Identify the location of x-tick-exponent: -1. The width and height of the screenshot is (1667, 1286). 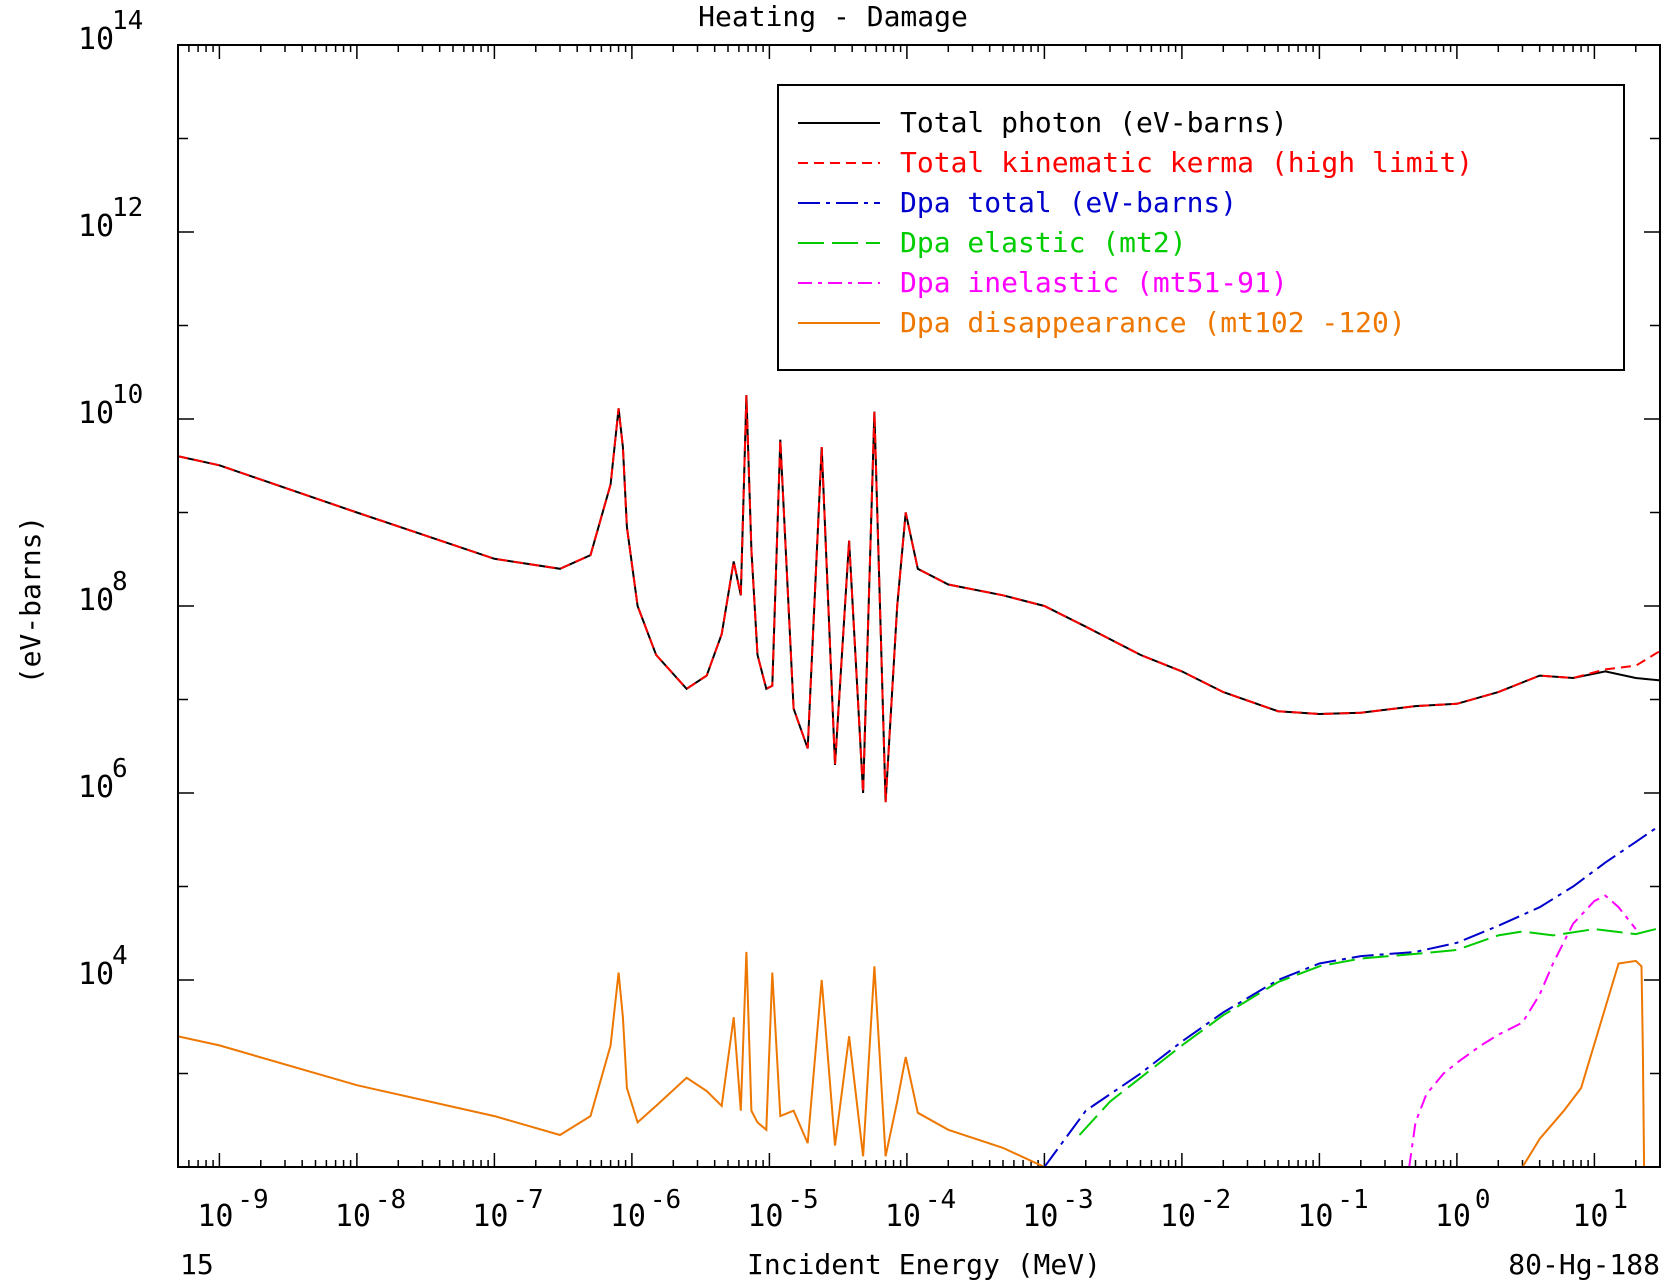
(1352, 1200).